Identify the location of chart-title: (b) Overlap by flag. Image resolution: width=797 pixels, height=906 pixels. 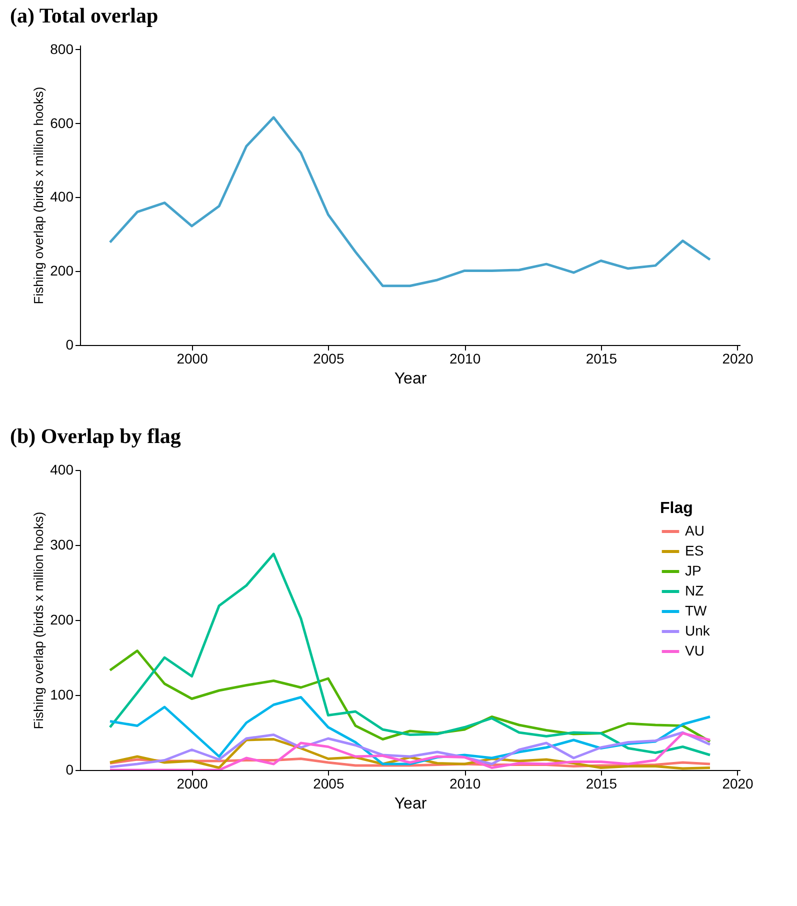
(96, 436).